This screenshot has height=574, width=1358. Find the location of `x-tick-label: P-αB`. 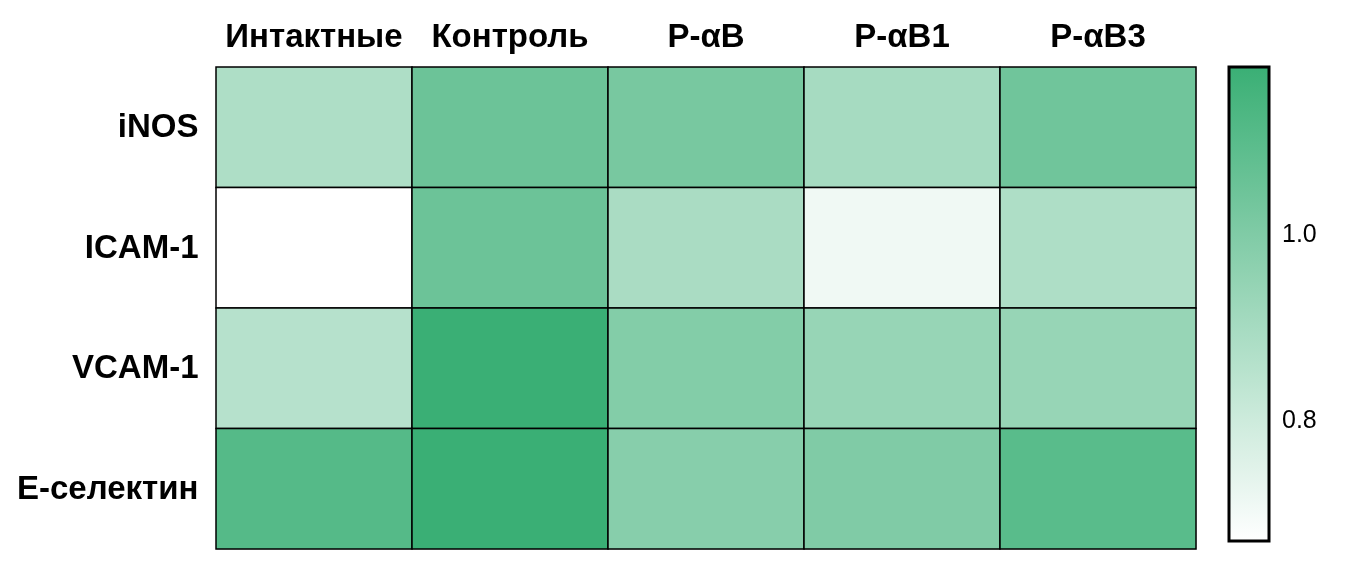

x-tick-label: P-αB is located at coordinates (706, 35).